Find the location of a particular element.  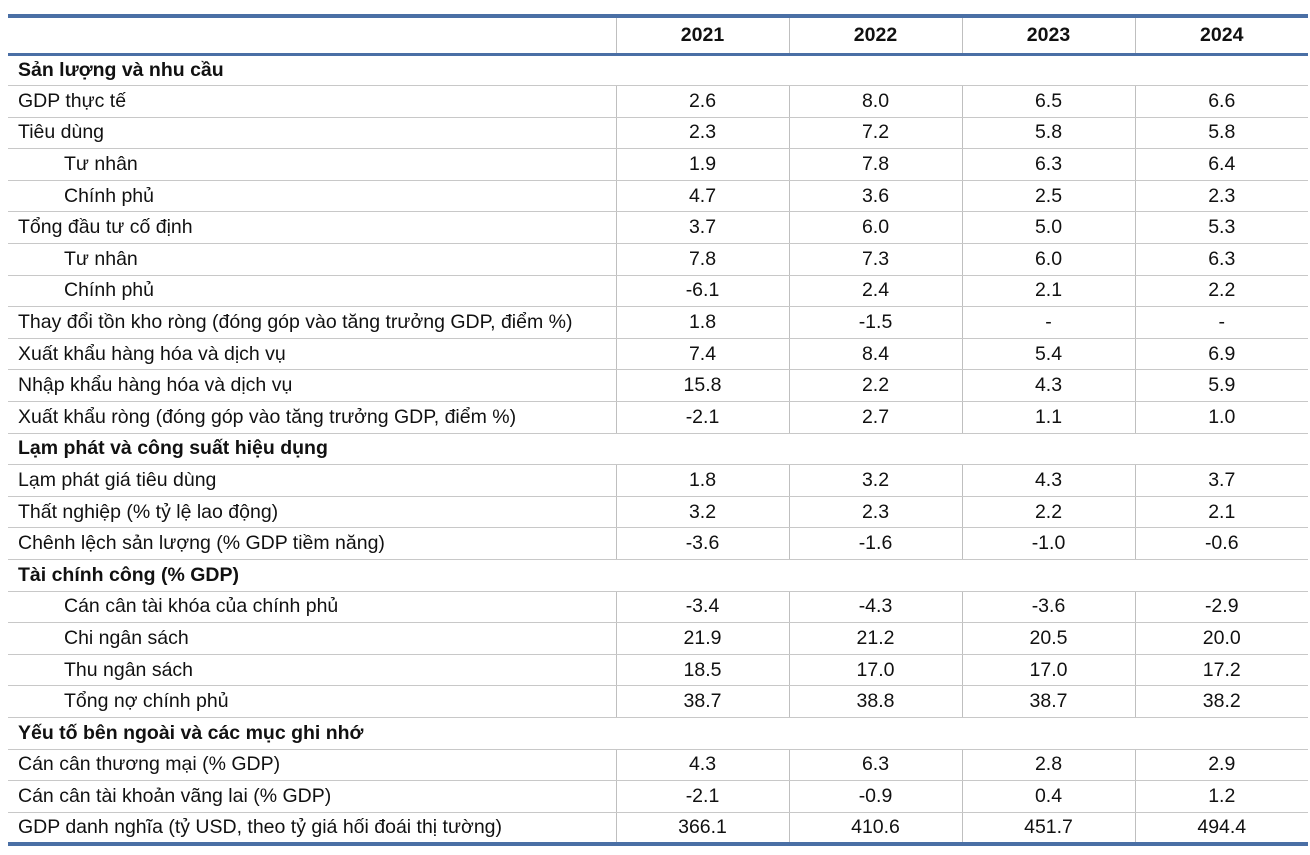

row-label: Thất nghiệp (% tỷ lệ lao động) is located at coordinates (312, 512).